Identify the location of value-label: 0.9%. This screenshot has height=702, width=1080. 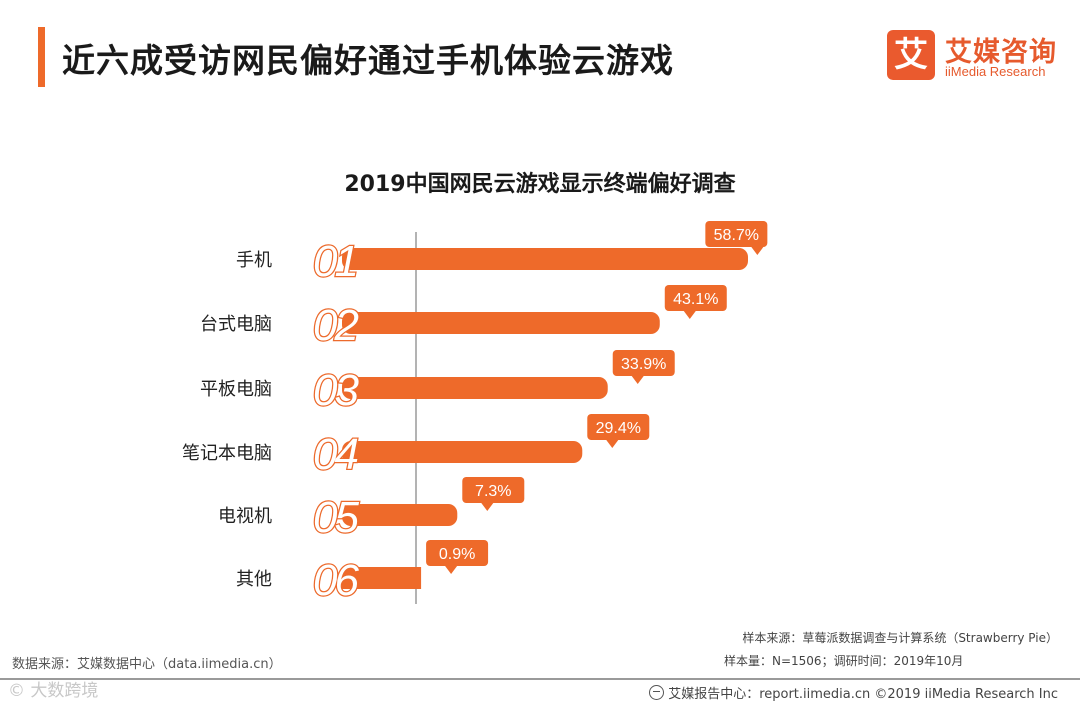
(457, 554).